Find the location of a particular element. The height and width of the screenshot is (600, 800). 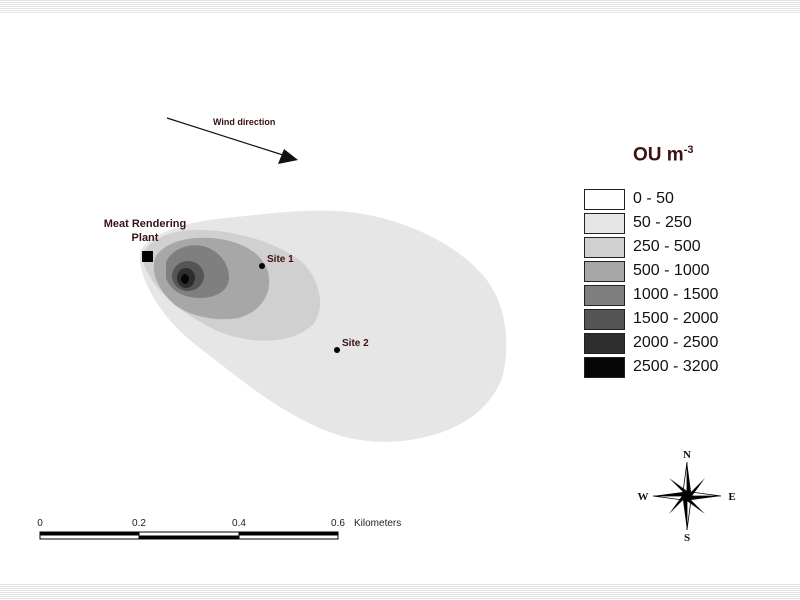

legend-label: 1000 - 1500 is located at coordinates (676, 294).